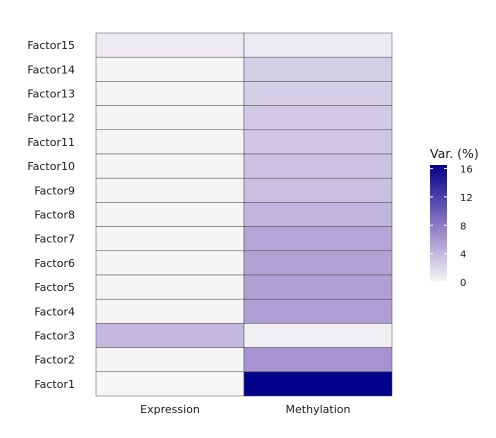 The width and height of the screenshot is (496, 438). What do you see at coordinates (170, 263) in the screenshot?
I see `heatmap-cell-factor6-expression` at bounding box center [170, 263].